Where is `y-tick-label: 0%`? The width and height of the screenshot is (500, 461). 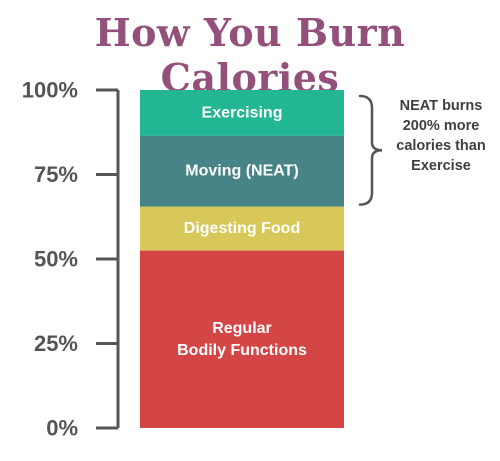 y-tick-label: 0% is located at coordinates (62, 428).